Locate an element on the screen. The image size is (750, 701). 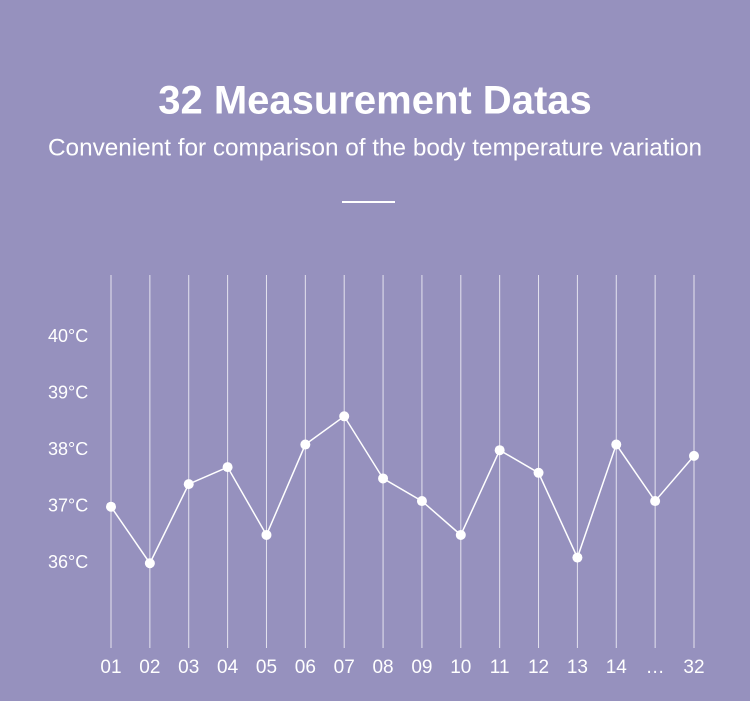
y-tick-label: 38°C is located at coordinates (68, 449).